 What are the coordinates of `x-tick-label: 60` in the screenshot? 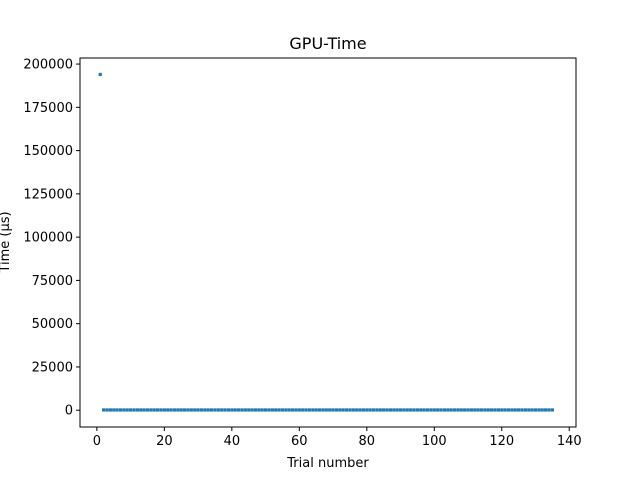 It's located at (299, 441).